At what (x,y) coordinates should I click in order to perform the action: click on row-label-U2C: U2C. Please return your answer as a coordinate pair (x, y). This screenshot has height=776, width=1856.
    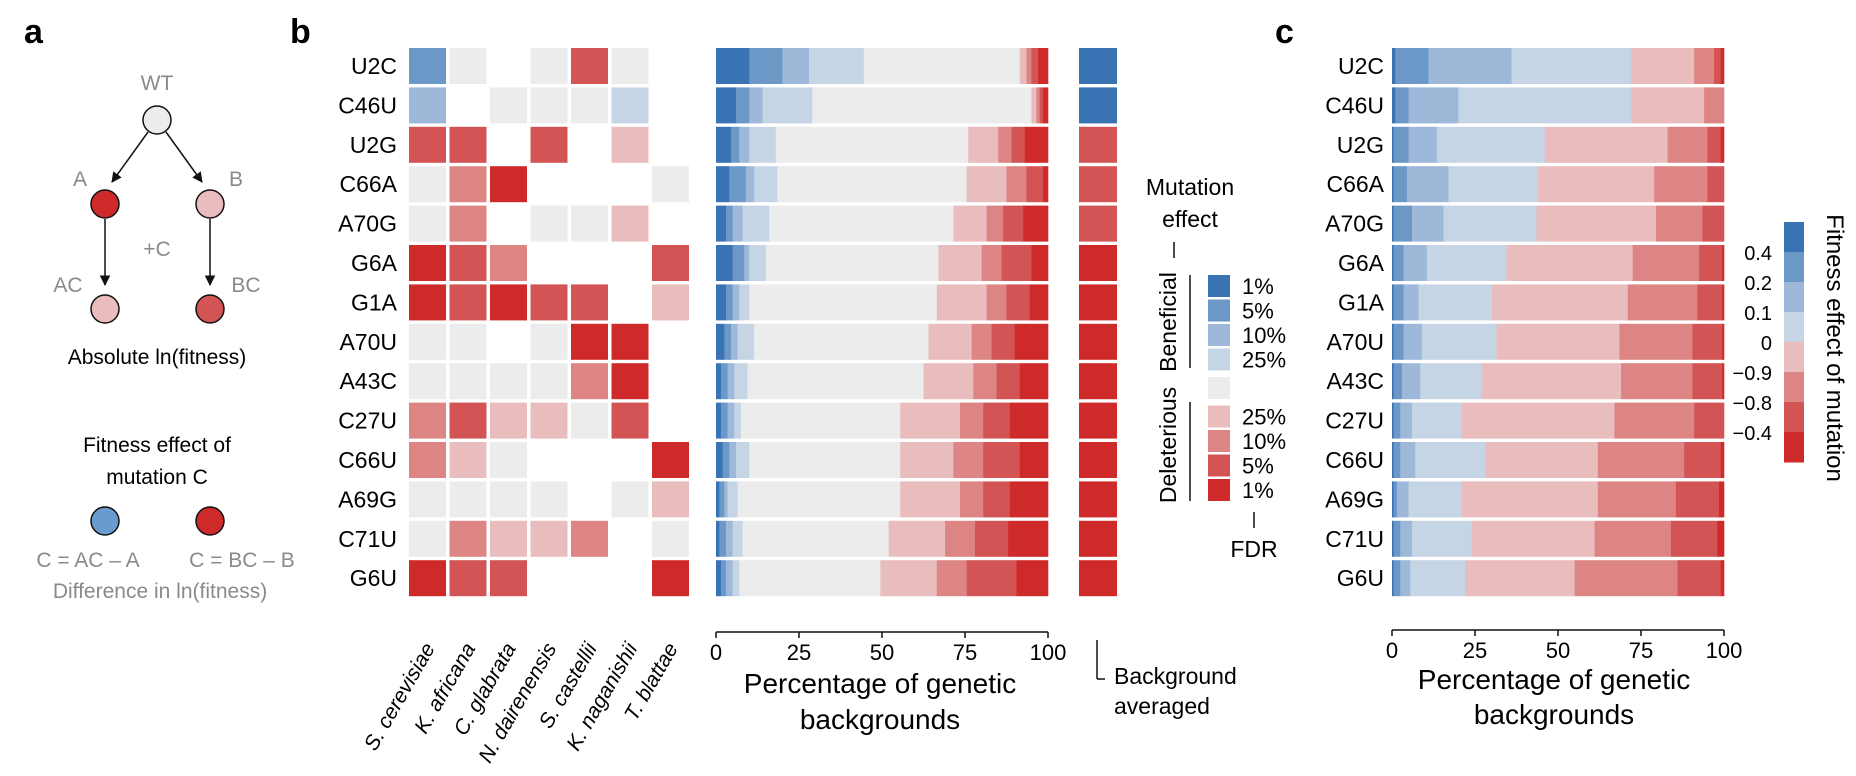
    Looking at the image, I should click on (374, 66).